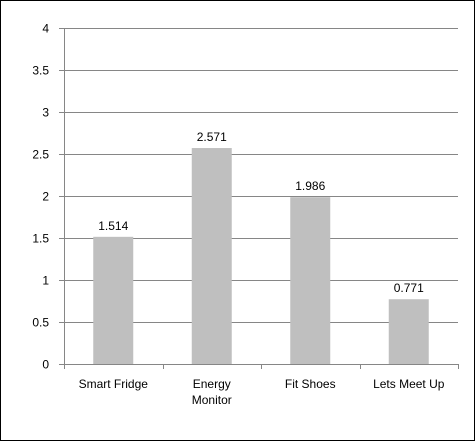  I want to click on x-tick-label: Monitor, so click(212, 400).